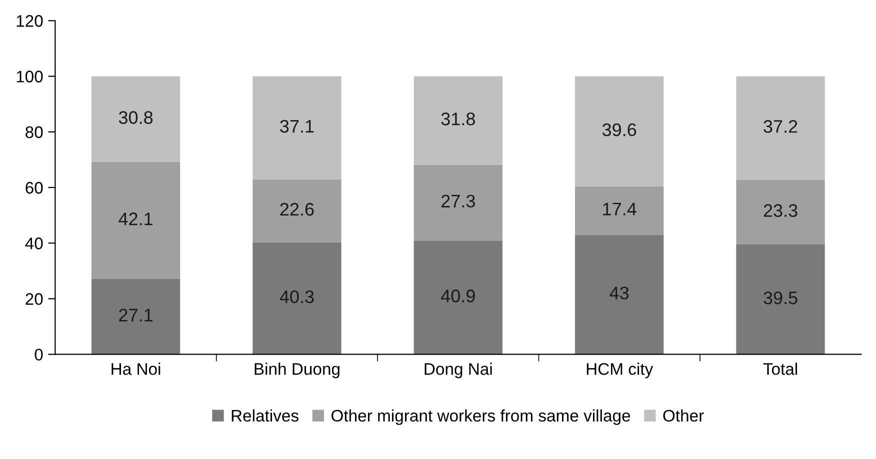 The image size is (876, 459). What do you see at coordinates (34, 132) in the screenshot?
I see `y-tick-label: 80` at bounding box center [34, 132].